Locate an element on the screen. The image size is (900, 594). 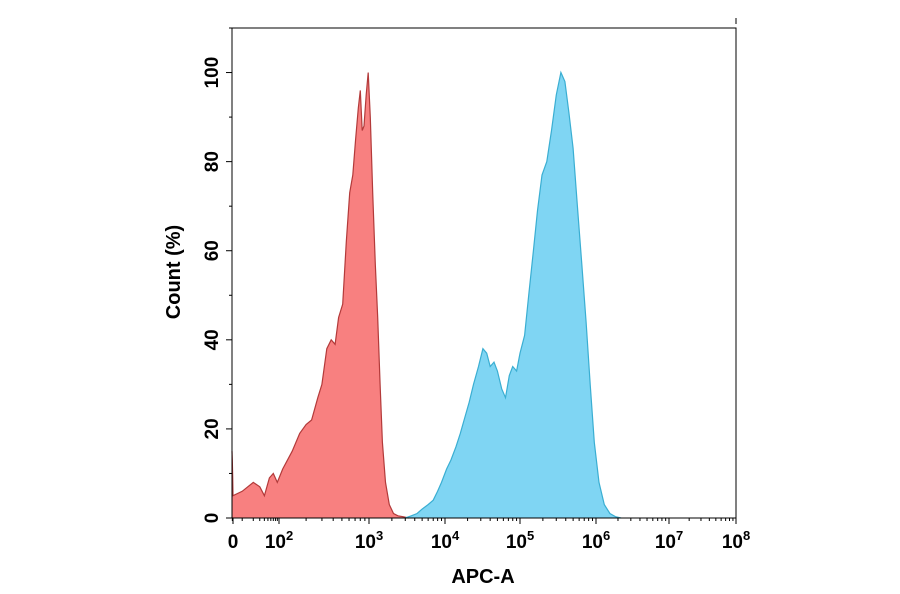
y-tick-label: 80 is located at coordinates (212, 161).